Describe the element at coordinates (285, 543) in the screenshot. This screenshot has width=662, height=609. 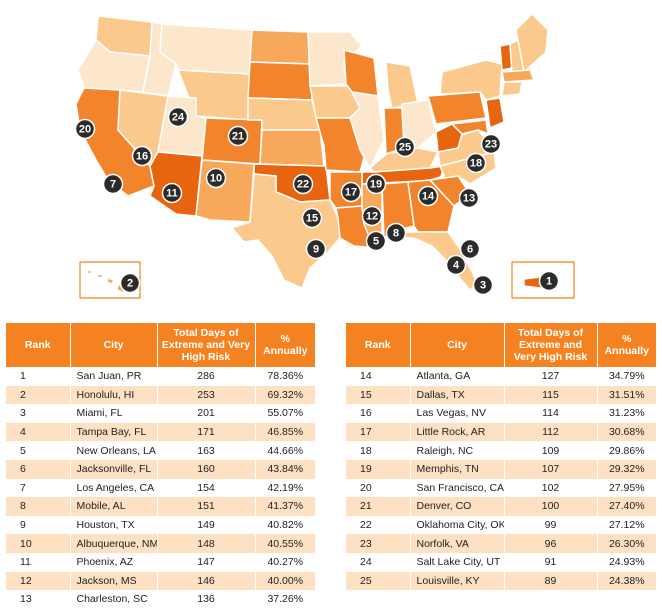
I see `percent-cell: 40.55%` at that location.